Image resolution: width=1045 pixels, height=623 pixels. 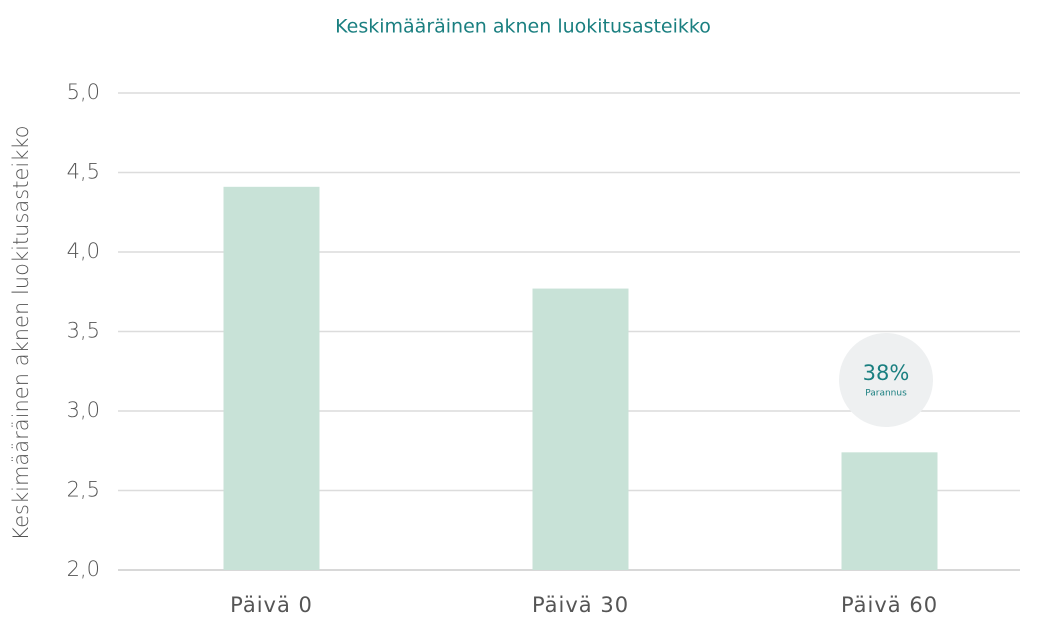 I want to click on y-tick-label: 3,5, so click(x=83, y=331).